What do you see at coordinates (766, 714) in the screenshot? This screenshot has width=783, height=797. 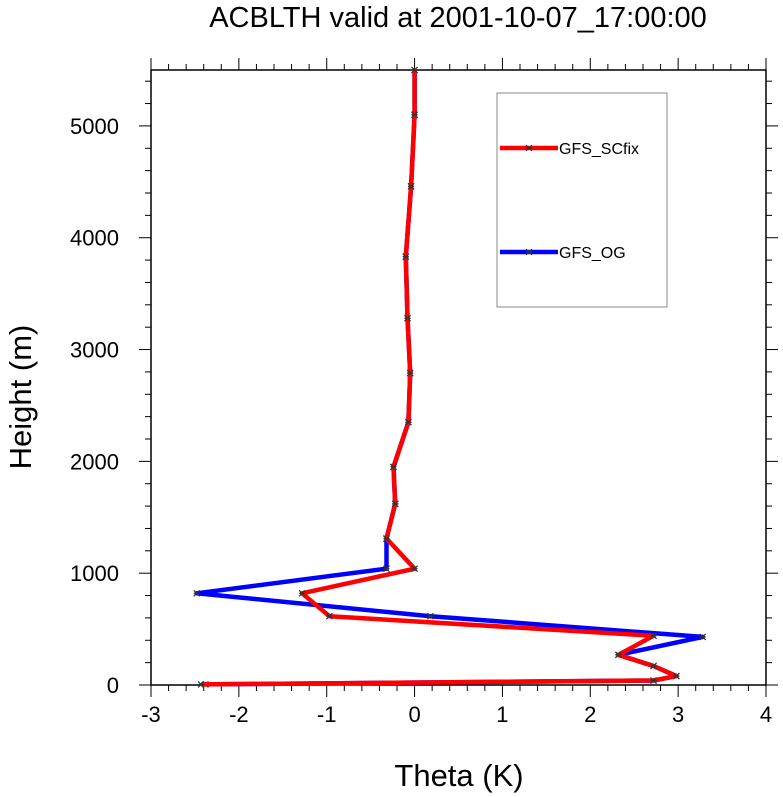 I see `x-tick-label: 4` at bounding box center [766, 714].